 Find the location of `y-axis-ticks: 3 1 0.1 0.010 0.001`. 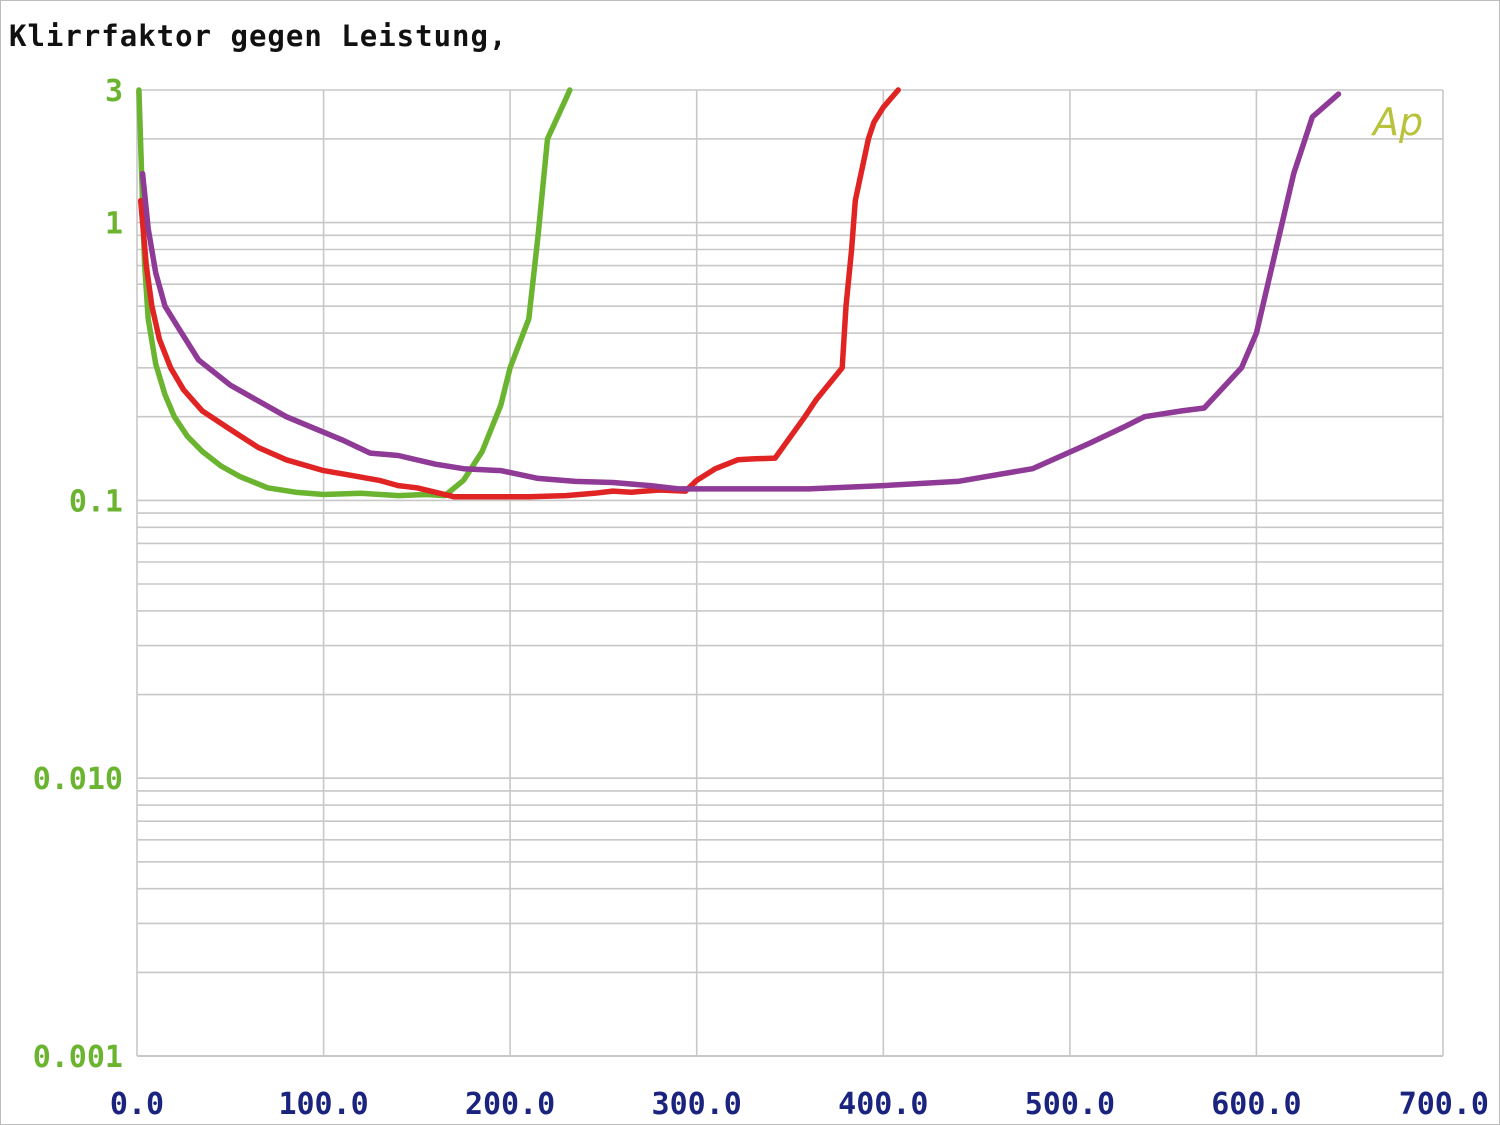

y-axis-ticks: 3 1 0.1 0.010 0.001 is located at coordinates (78, 574).